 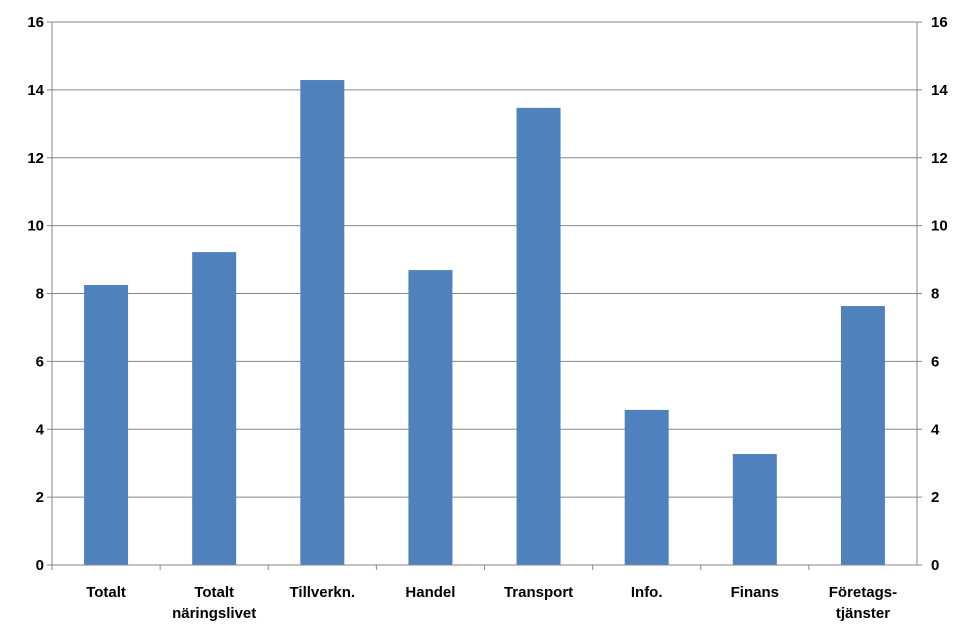 What do you see at coordinates (935, 565) in the screenshot?
I see `y2-tick-label: 0` at bounding box center [935, 565].